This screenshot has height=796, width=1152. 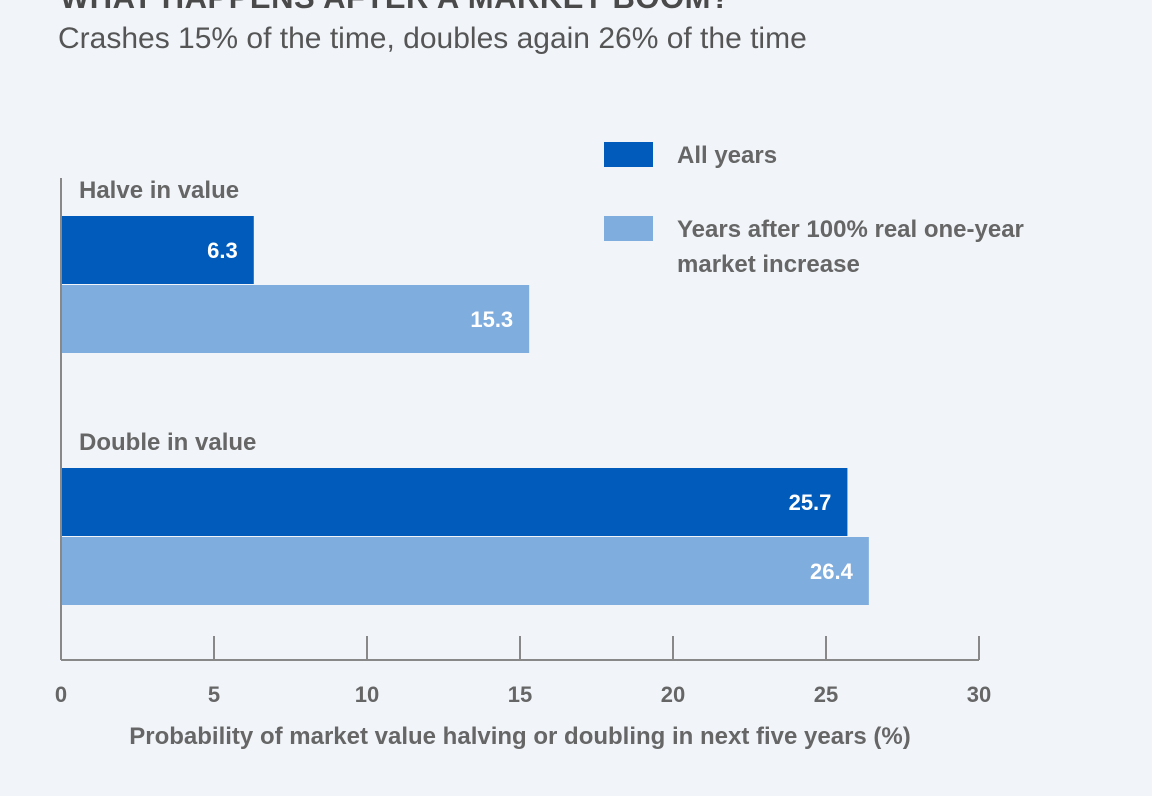 What do you see at coordinates (810, 502) in the screenshot?
I see `data-label: 25.7` at bounding box center [810, 502].